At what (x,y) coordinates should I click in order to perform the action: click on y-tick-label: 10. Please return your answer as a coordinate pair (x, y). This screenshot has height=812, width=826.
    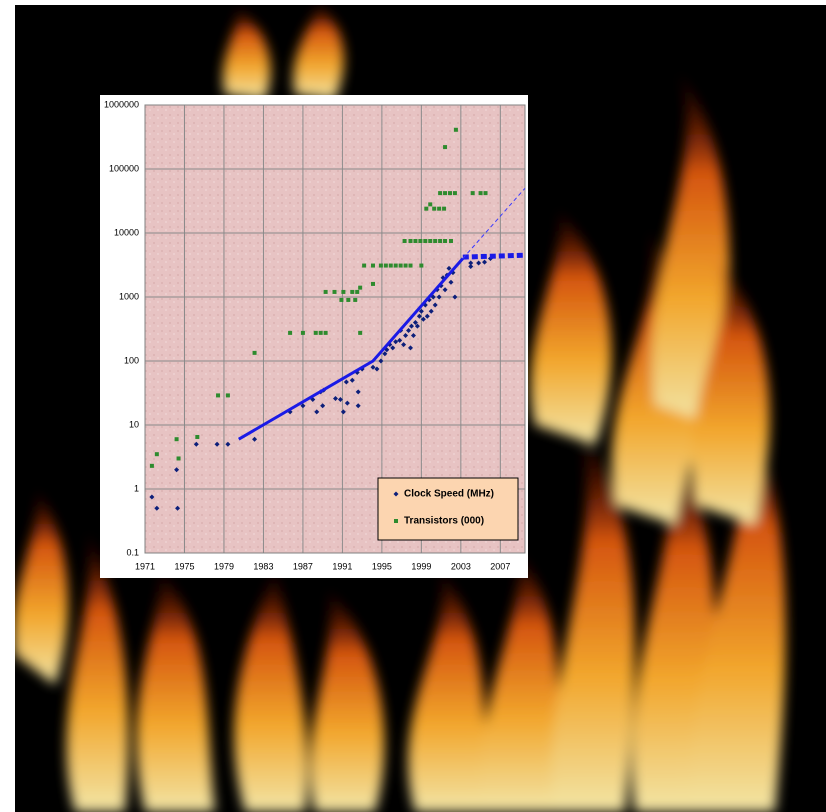
    Looking at the image, I should click on (134, 424).